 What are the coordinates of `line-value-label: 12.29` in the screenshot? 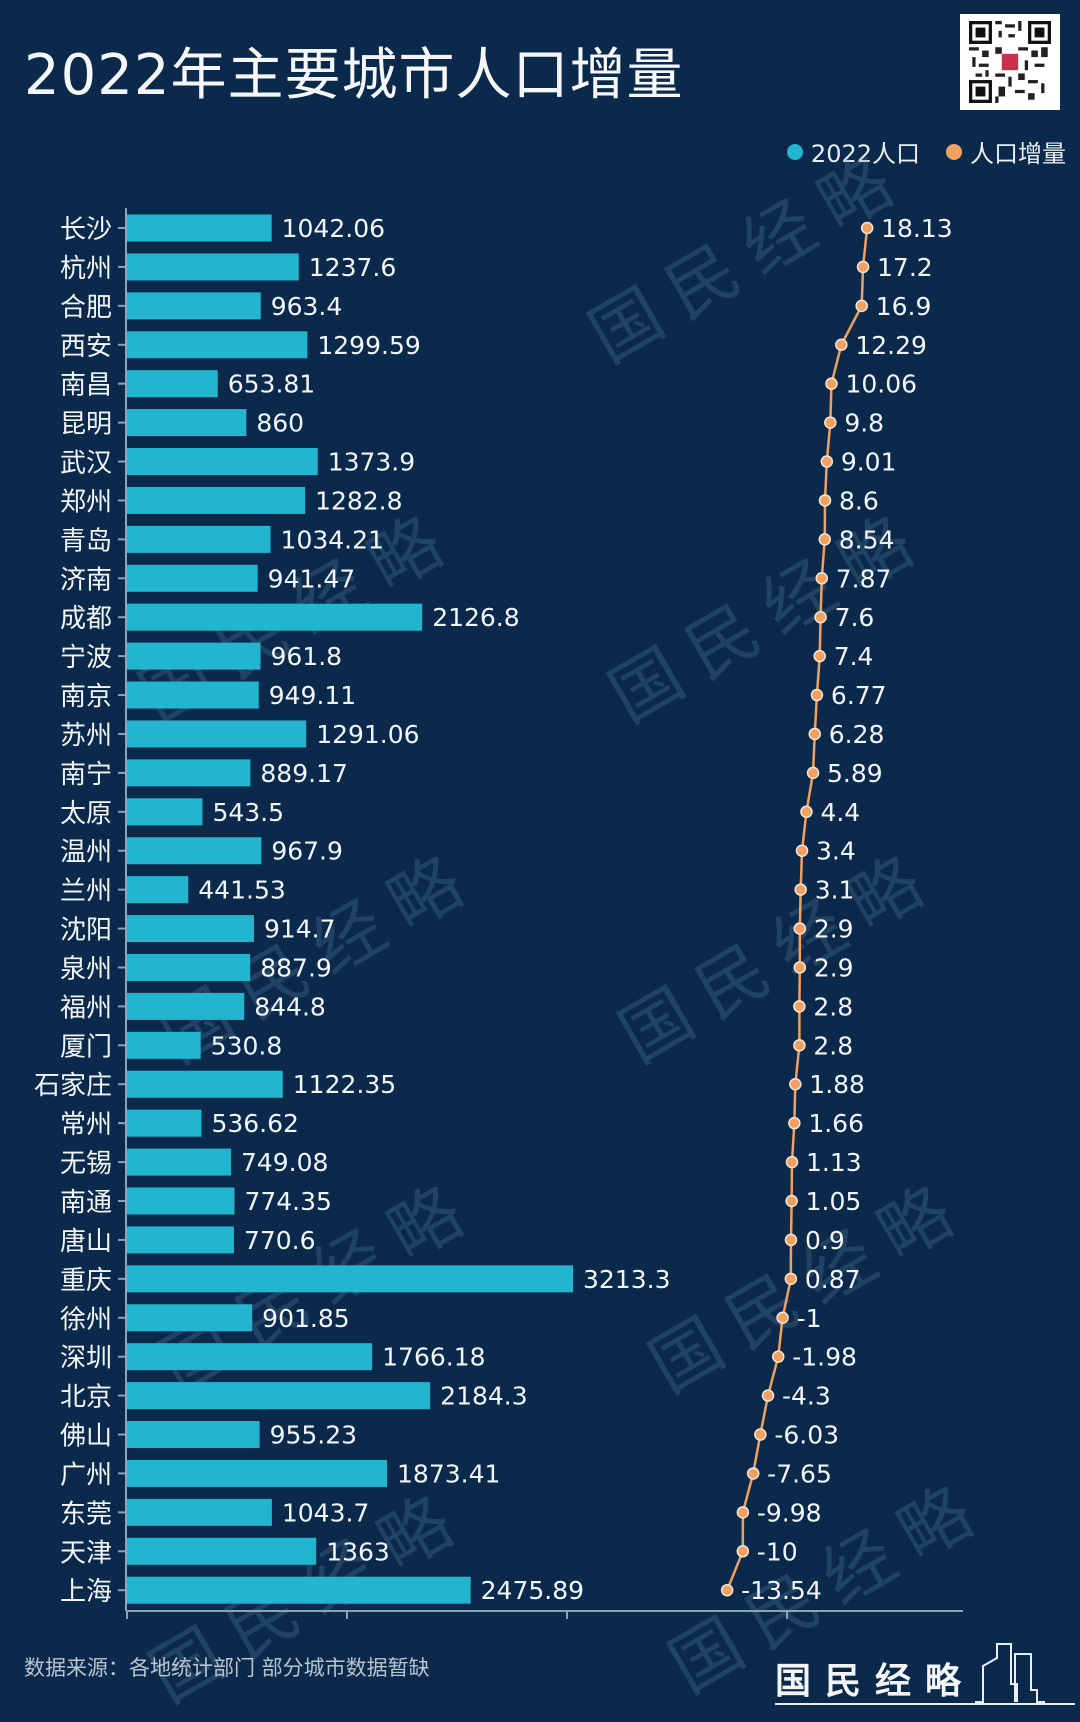 It's located at (891, 345).